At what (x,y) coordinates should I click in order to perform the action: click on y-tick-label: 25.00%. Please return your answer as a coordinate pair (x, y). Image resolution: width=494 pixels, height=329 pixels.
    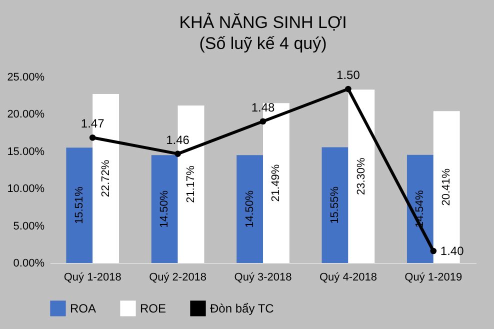
    Looking at the image, I should click on (26, 78).